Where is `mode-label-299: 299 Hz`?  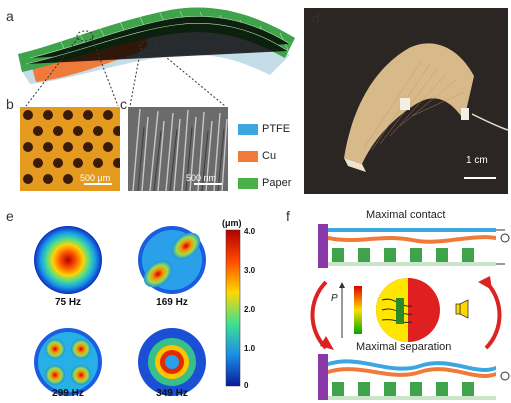 mode-label-299: 299 Hz is located at coordinates (68, 393).